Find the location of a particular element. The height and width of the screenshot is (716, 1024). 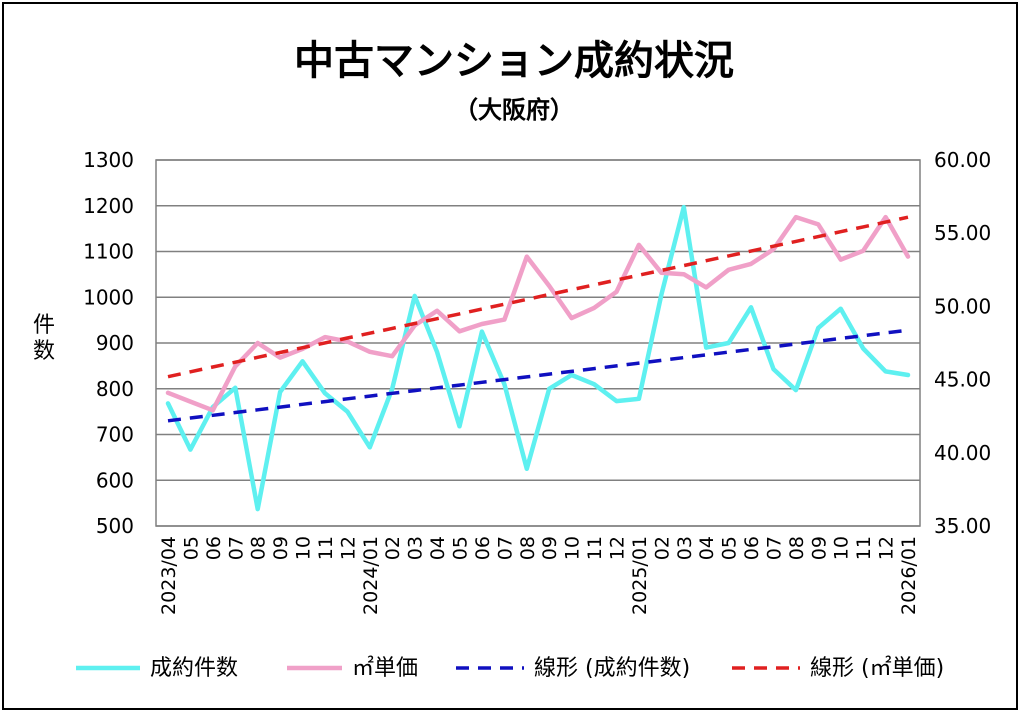

y-left-tick-label: 800 is located at coordinates (115, 389).